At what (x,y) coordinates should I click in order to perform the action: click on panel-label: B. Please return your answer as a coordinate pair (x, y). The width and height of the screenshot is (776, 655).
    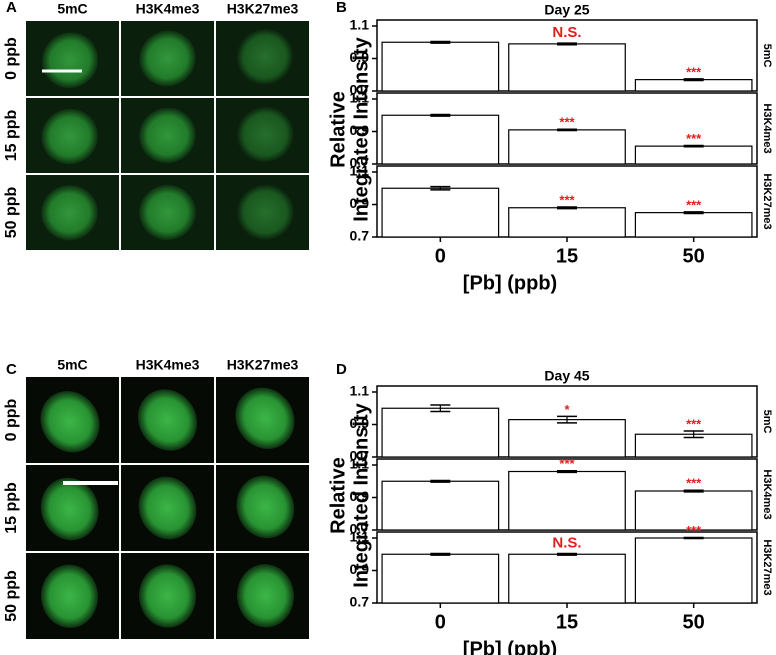
    Looking at the image, I should click on (341, 8).